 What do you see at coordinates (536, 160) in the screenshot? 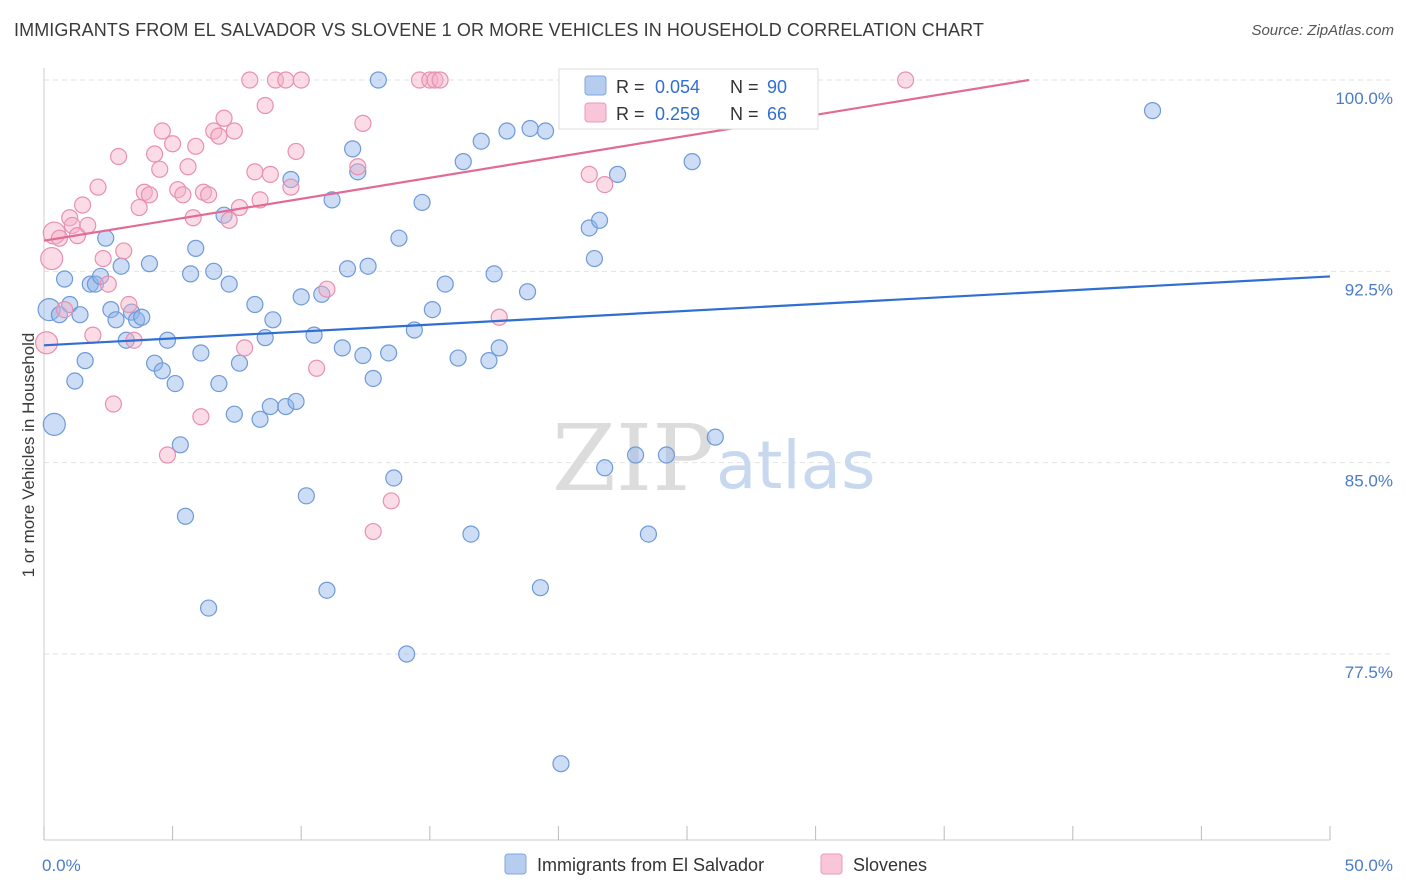
I see `slovenes-trend-line` at bounding box center [536, 160].